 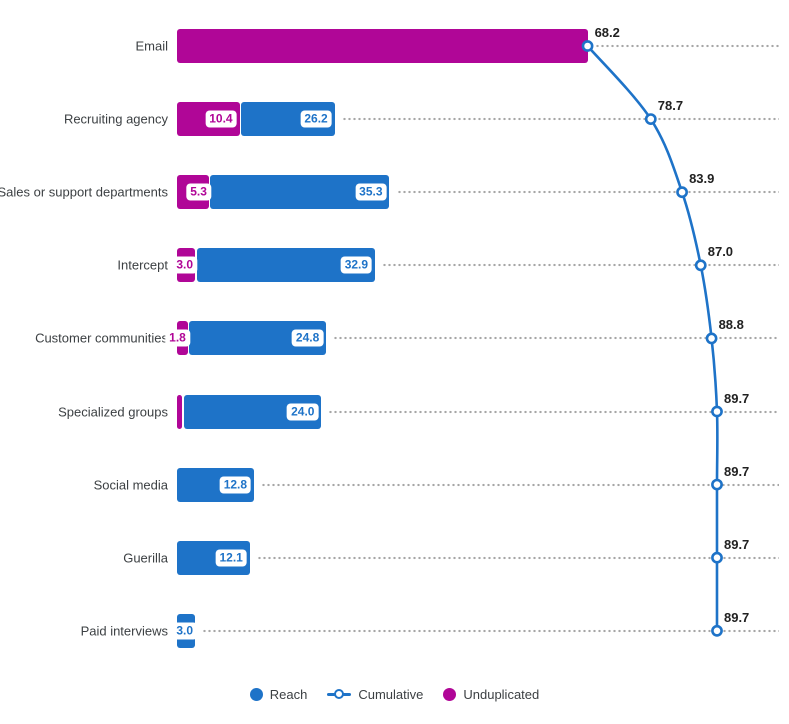 I want to click on cumulative-value-label: 83.9, so click(x=702, y=179).